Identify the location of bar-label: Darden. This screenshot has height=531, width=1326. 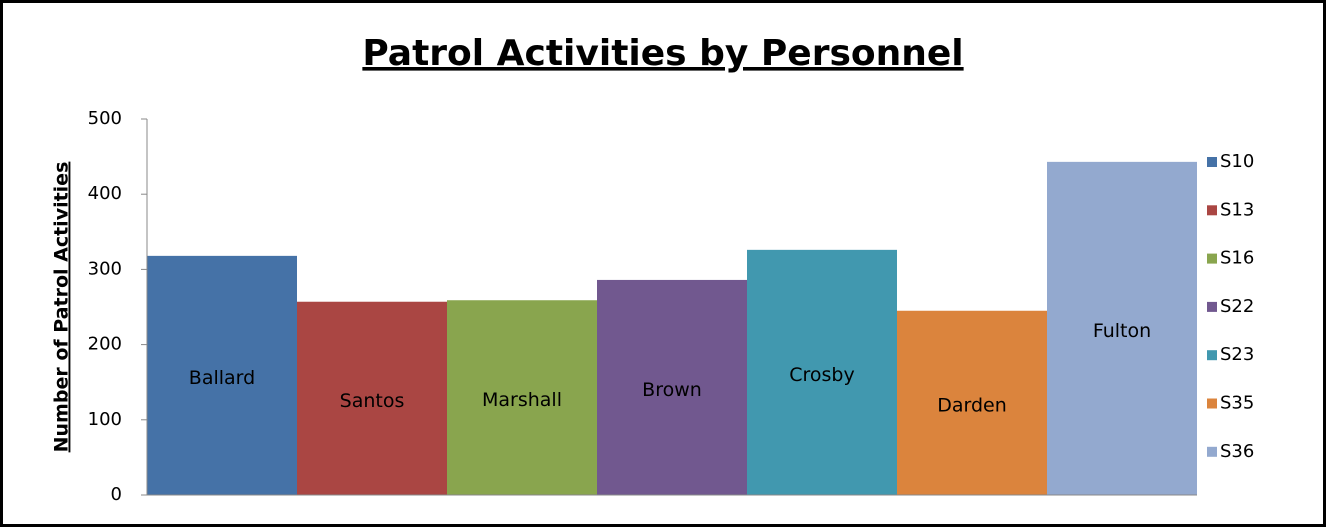
(972, 405).